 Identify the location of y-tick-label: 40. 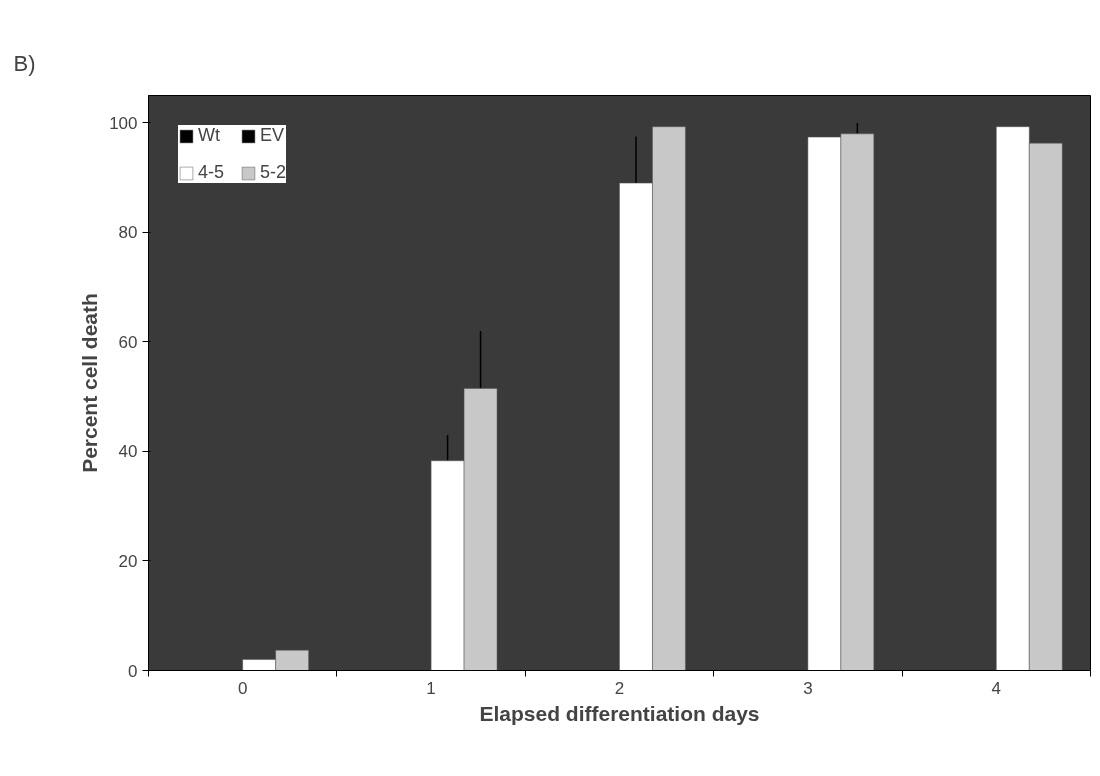
(128, 452).